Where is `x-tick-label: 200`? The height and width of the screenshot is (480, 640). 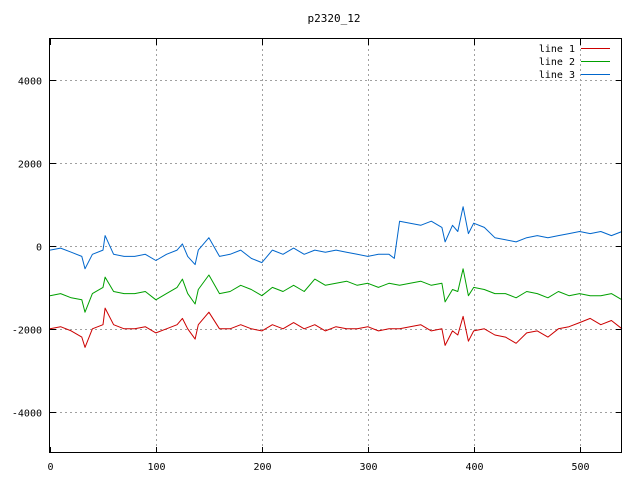
x-tick-label: 200 is located at coordinates (262, 467).